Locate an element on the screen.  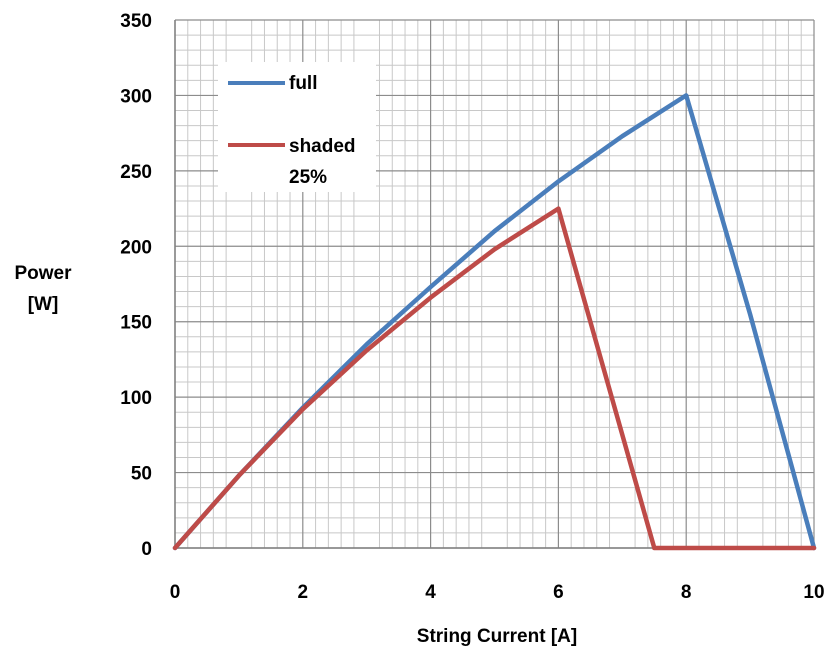
legend-label-shaded-line-2: 25% is located at coordinates (308, 177).